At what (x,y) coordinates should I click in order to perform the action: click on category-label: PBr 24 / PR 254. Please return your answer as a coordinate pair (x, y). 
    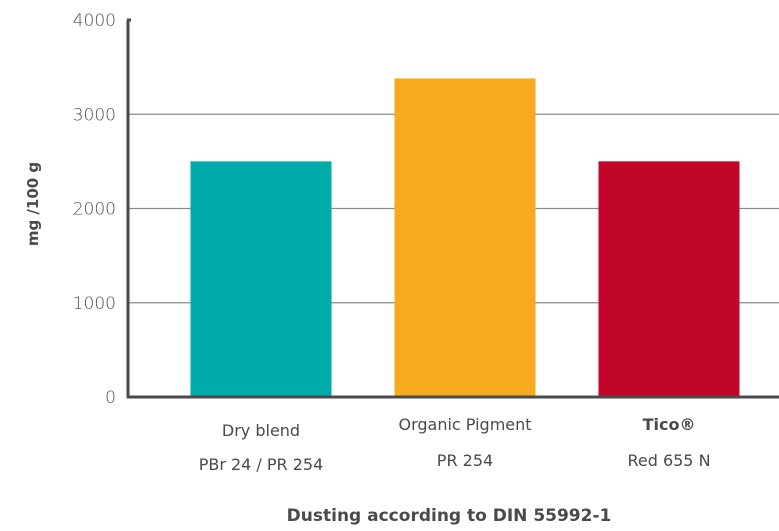
    Looking at the image, I should click on (261, 464).